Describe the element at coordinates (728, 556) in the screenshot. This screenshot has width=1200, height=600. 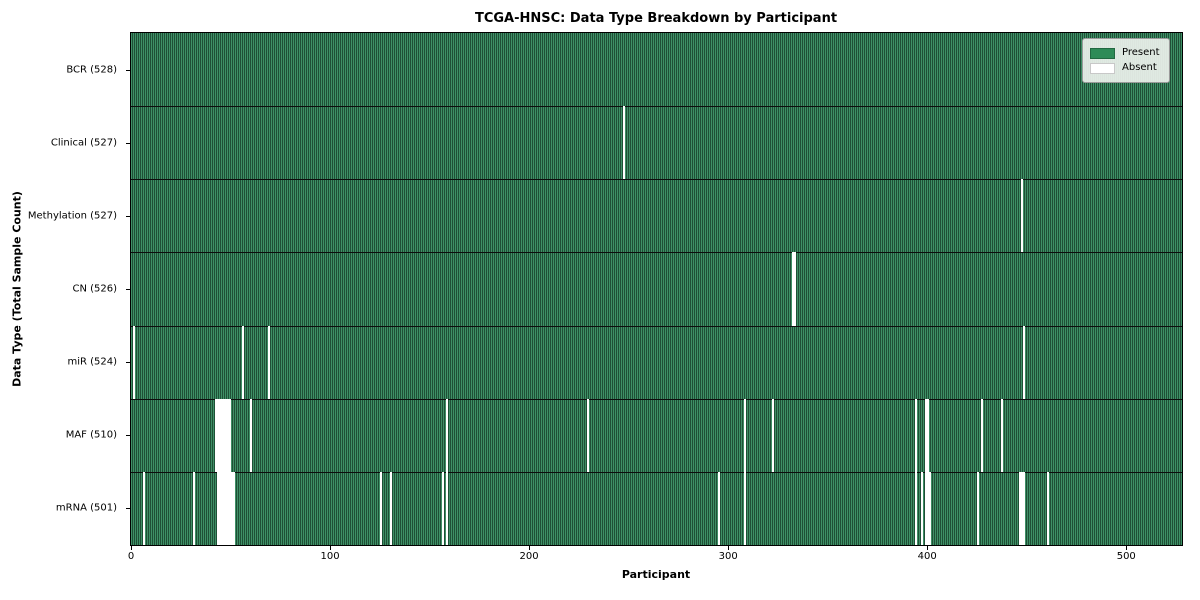
I see `x-tick-label: 300` at that location.